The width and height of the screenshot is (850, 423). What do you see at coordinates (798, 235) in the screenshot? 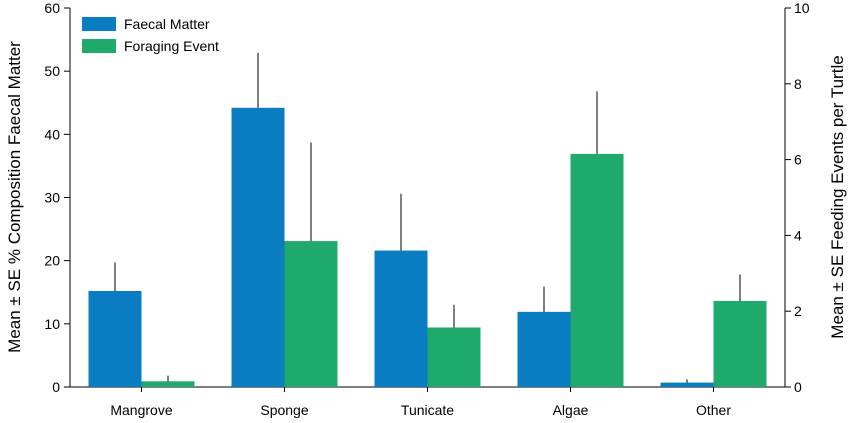
I see `y2-tick-label: 4` at bounding box center [798, 235].